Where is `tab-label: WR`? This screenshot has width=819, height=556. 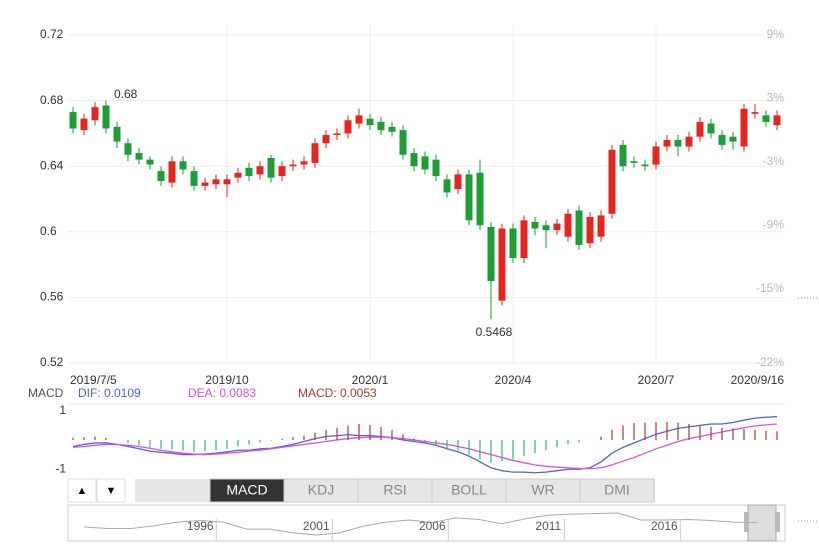 tab-label: WR is located at coordinates (542, 490).